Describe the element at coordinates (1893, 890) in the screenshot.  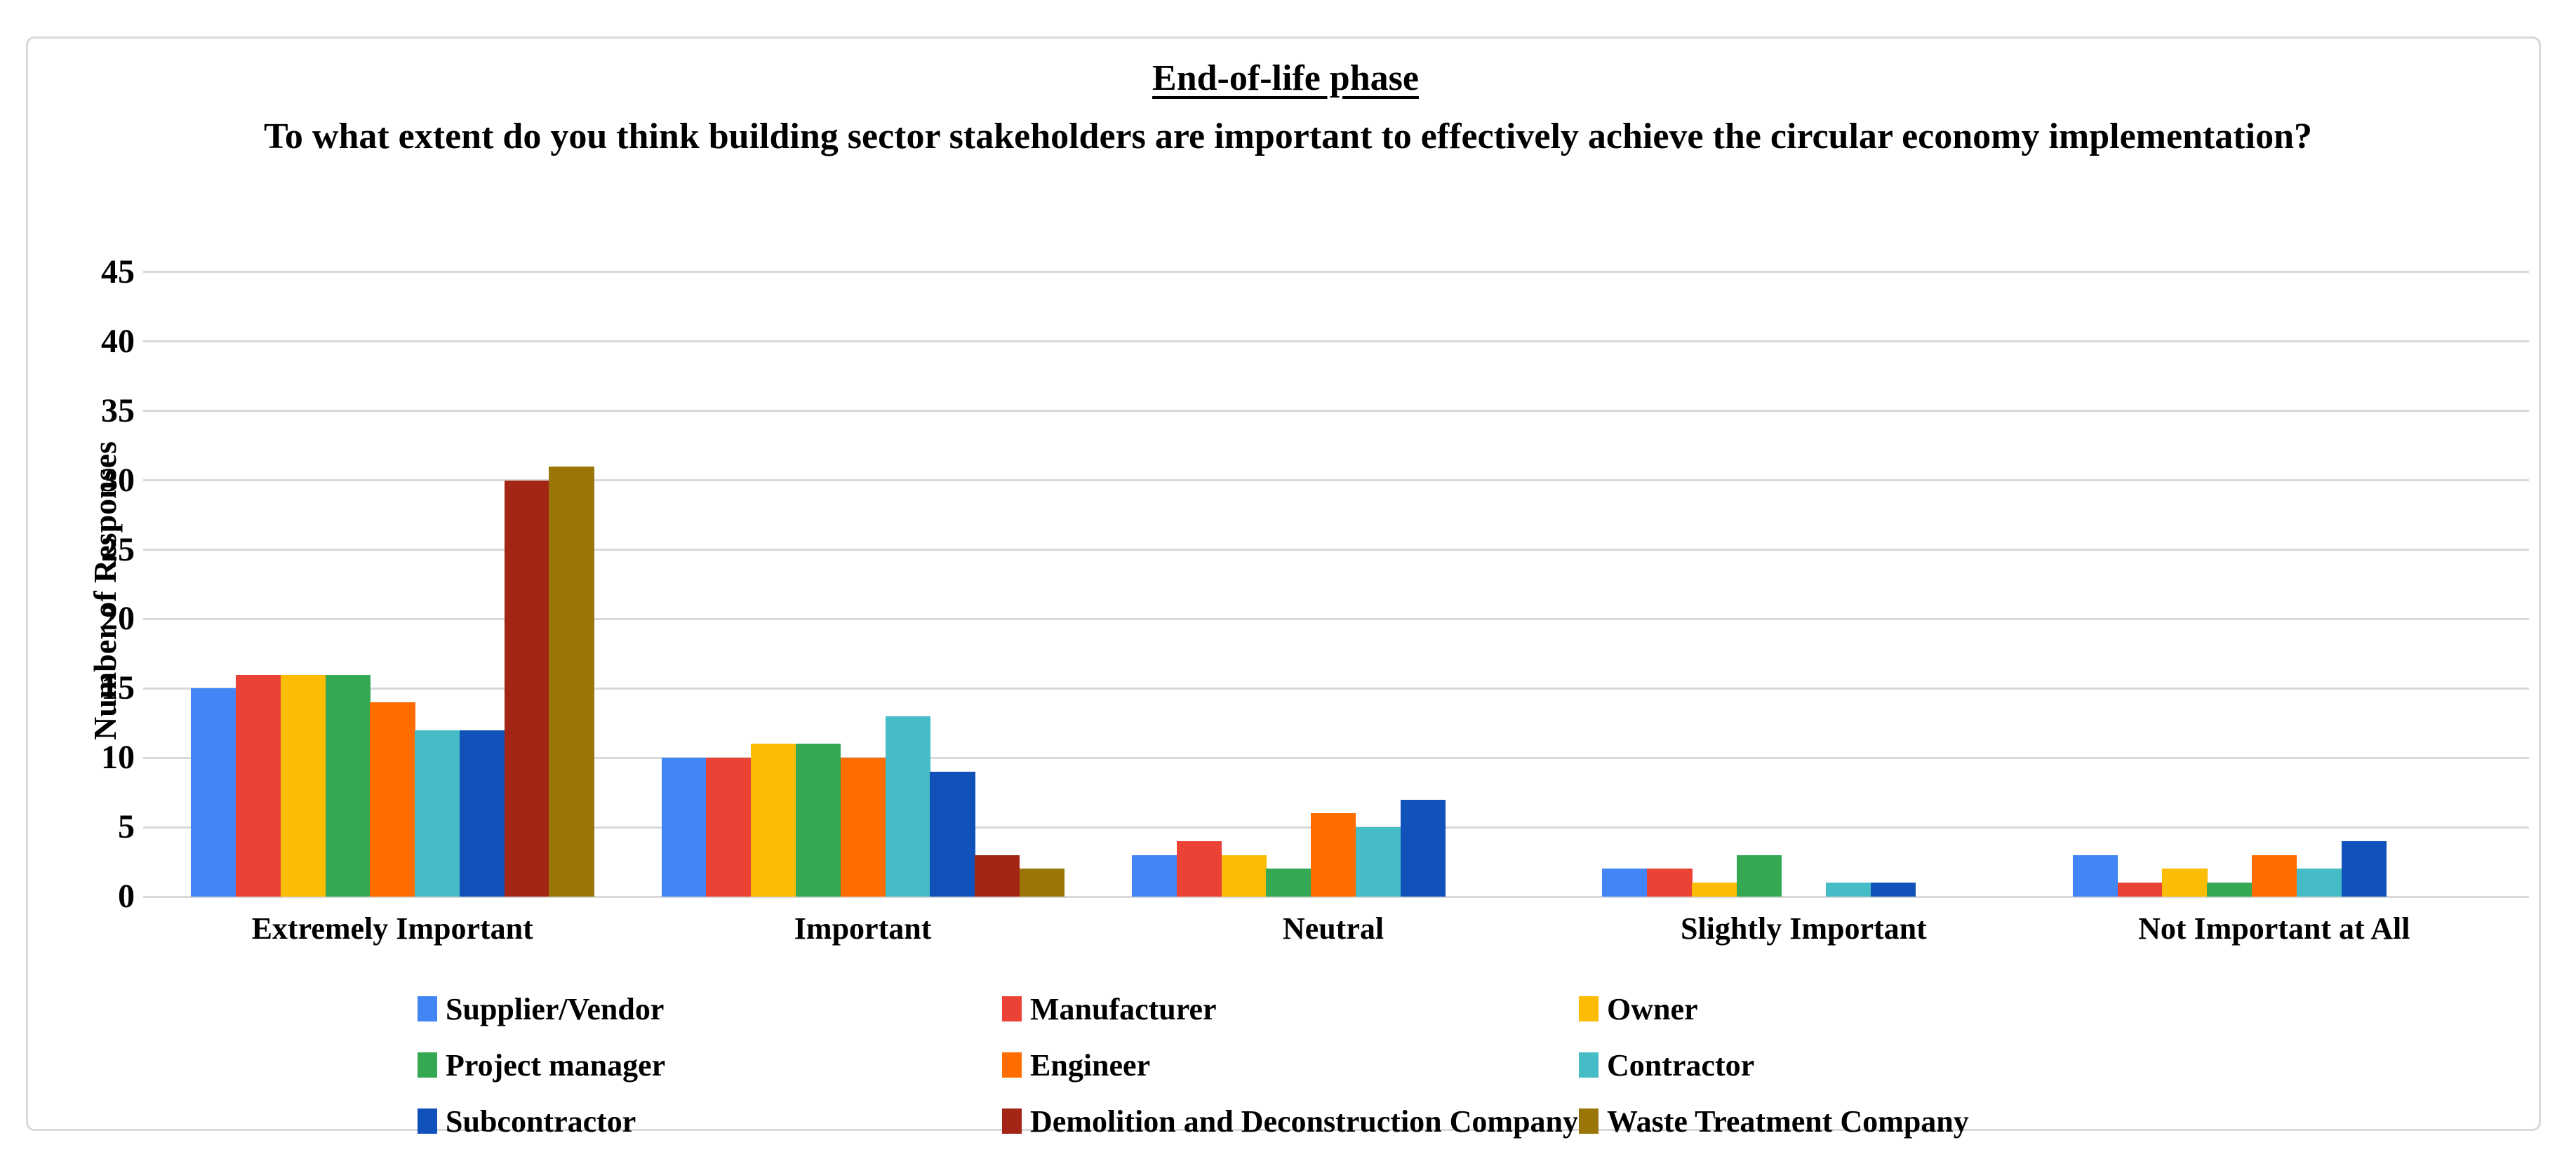
I see `bar-subcontractor-slightly-important` at that location.